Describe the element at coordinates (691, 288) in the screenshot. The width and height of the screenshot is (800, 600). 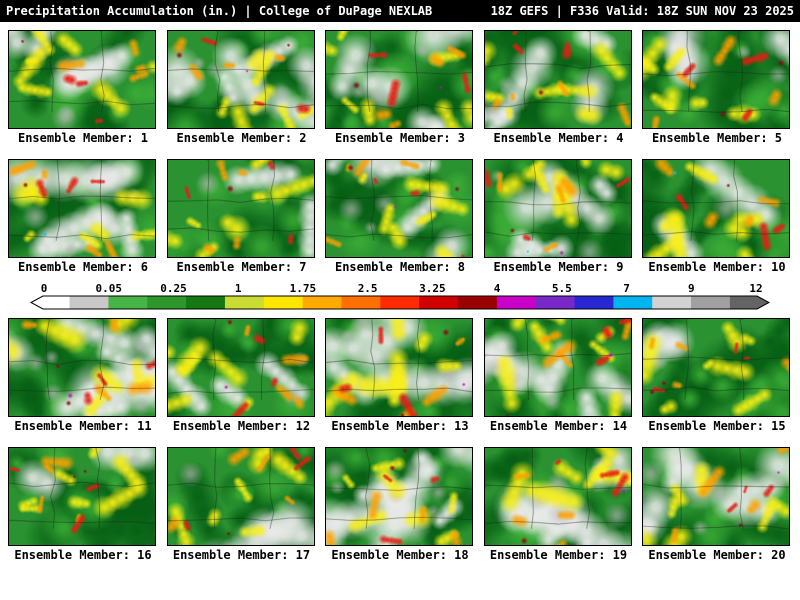
I see `colorbar-tick: 9` at that location.